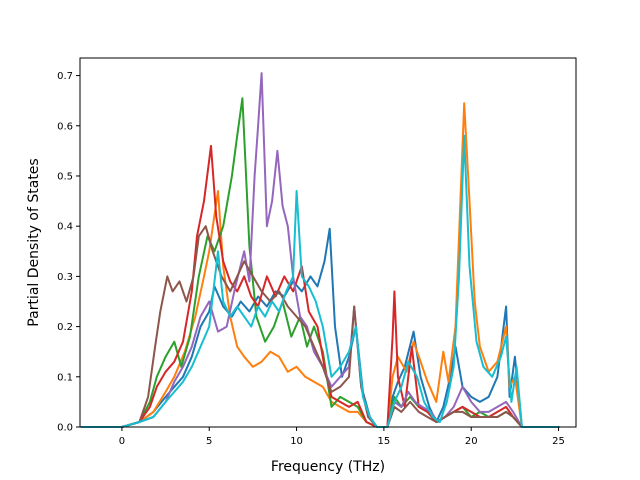 The image size is (640, 480). What do you see at coordinates (65, 76) in the screenshot?
I see `y-tick-label: 0.7` at bounding box center [65, 76].